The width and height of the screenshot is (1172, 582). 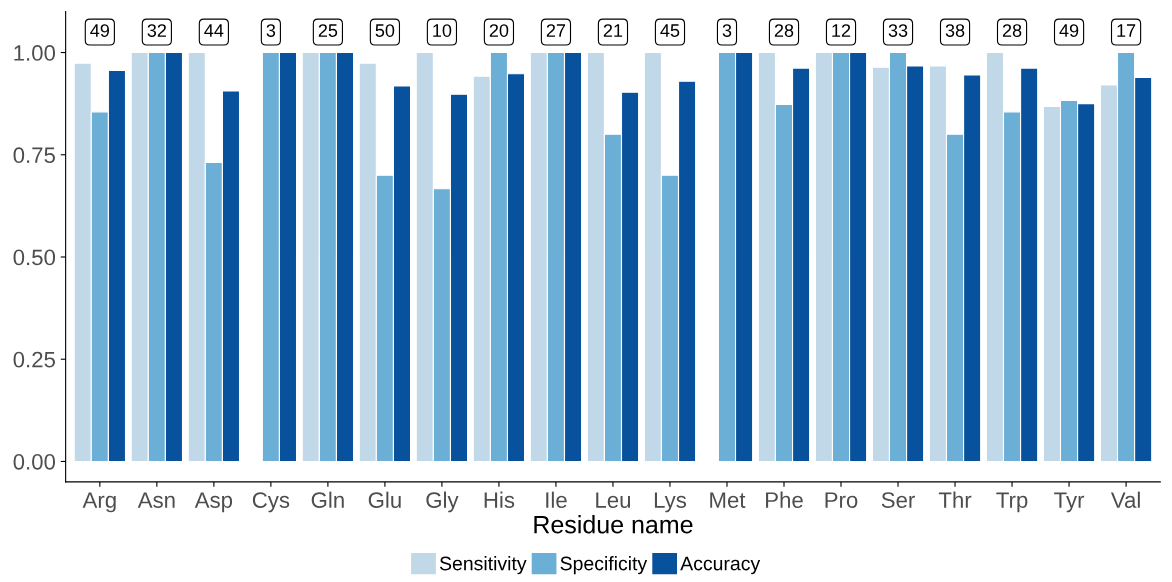 What do you see at coordinates (670, 502) in the screenshot?
I see `x-tick-label: Lys` at bounding box center [670, 502].